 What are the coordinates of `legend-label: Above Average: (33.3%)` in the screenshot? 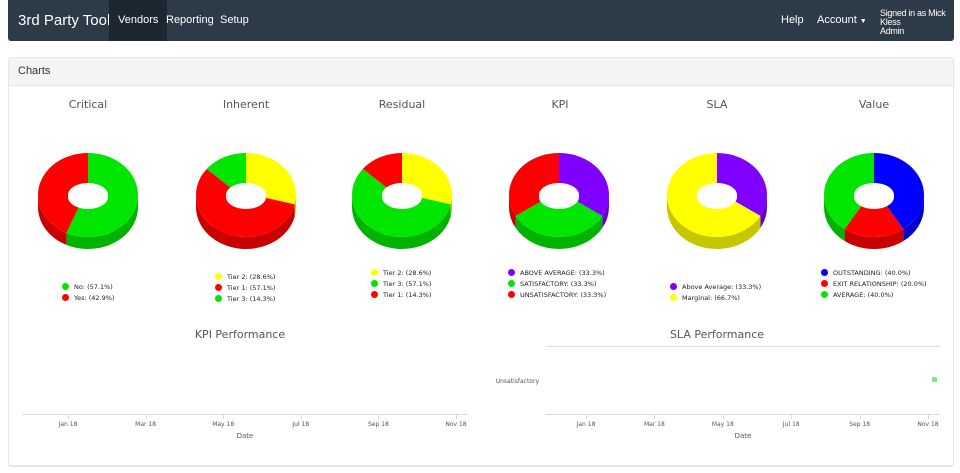 It's located at (722, 286).